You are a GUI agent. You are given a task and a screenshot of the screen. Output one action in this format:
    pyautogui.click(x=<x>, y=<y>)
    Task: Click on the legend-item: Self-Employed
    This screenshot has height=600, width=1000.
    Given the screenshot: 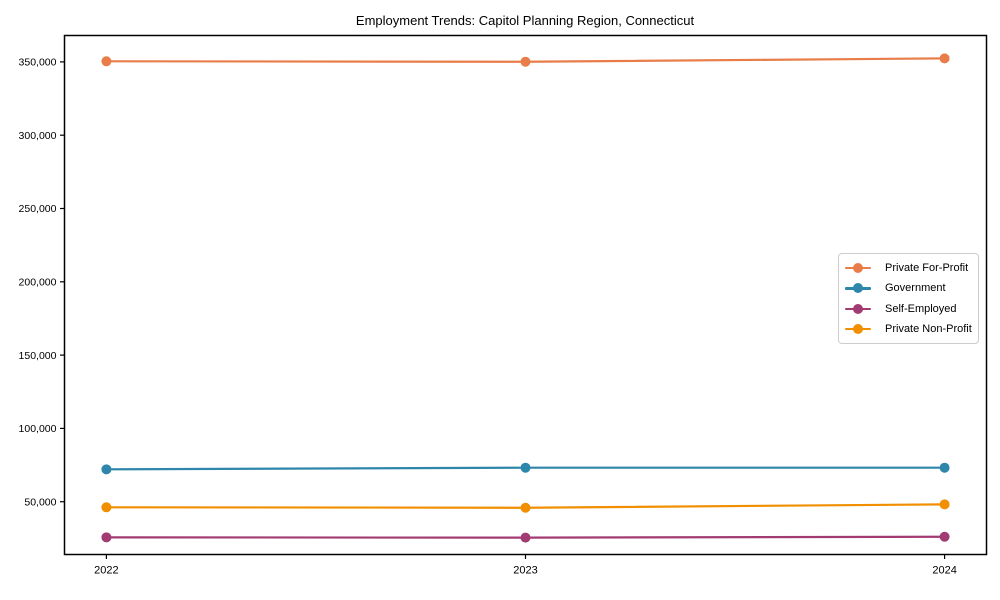 What is the action you would take?
    pyautogui.click(x=911, y=309)
    